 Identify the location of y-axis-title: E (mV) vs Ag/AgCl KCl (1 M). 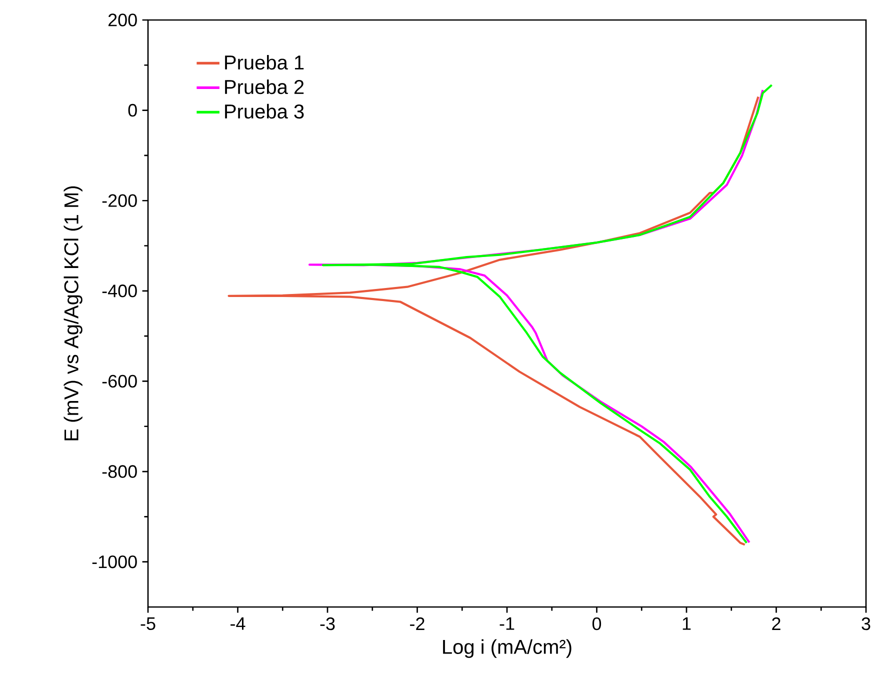
(73, 313).